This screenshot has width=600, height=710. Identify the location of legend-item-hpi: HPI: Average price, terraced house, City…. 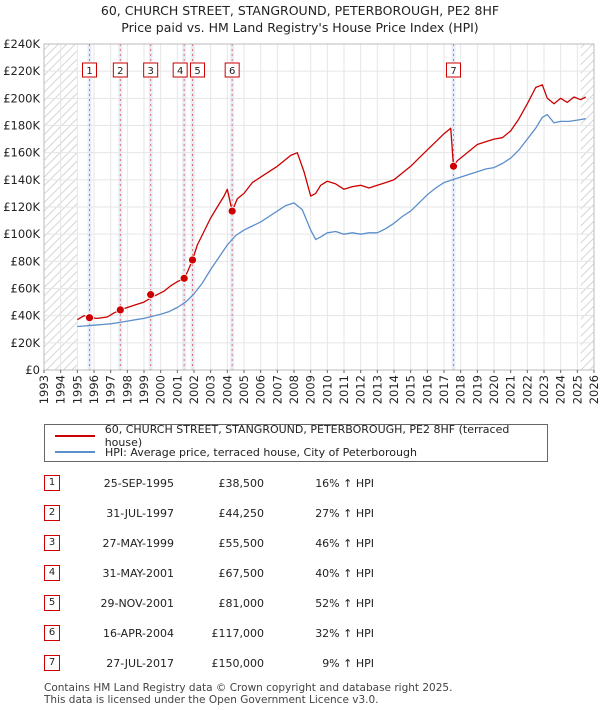
(236, 452).